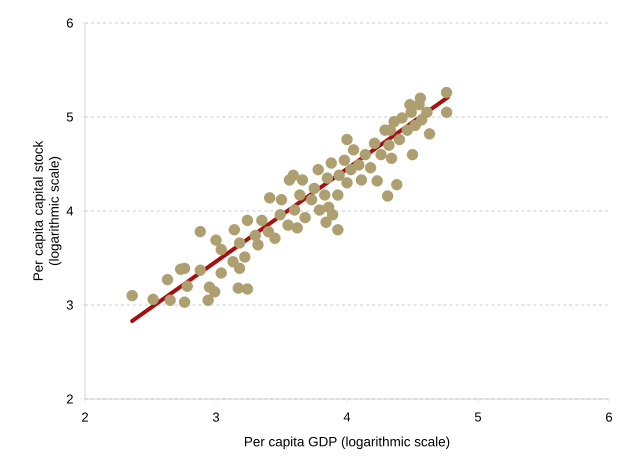  I want to click on y-tick-label: 3, so click(69, 305).